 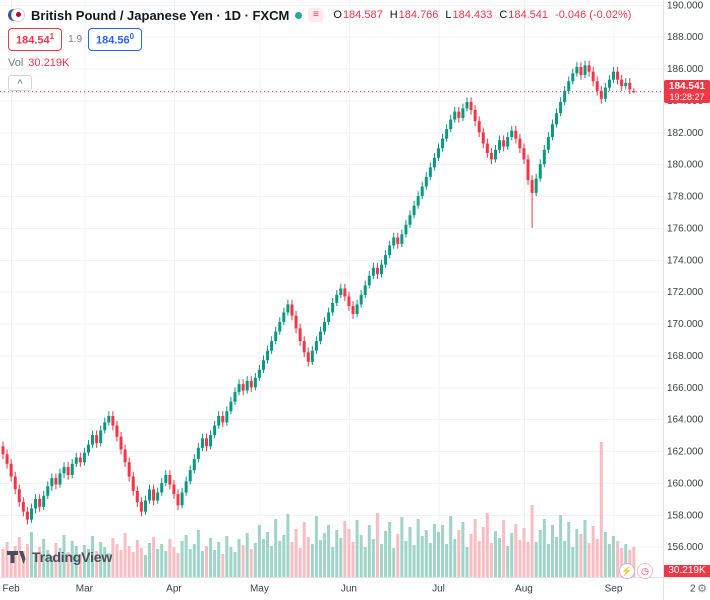 I want to click on price-tick-label: 172.000, so click(x=685, y=292).